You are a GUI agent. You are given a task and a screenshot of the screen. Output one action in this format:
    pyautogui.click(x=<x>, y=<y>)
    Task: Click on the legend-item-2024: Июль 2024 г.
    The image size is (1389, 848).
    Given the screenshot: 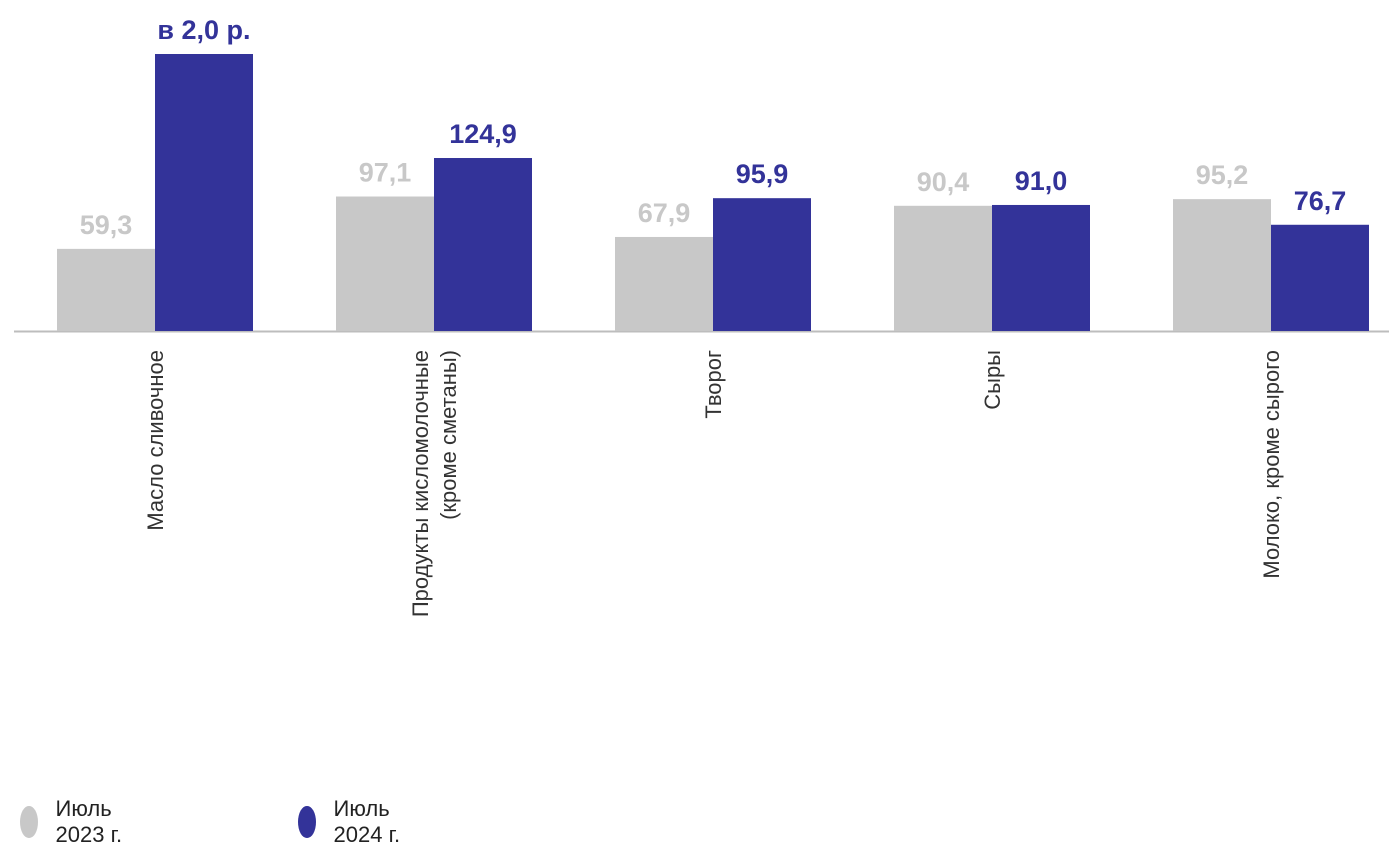 What is the action you would take?
    pyautogui.click(x=351, y=822)
    